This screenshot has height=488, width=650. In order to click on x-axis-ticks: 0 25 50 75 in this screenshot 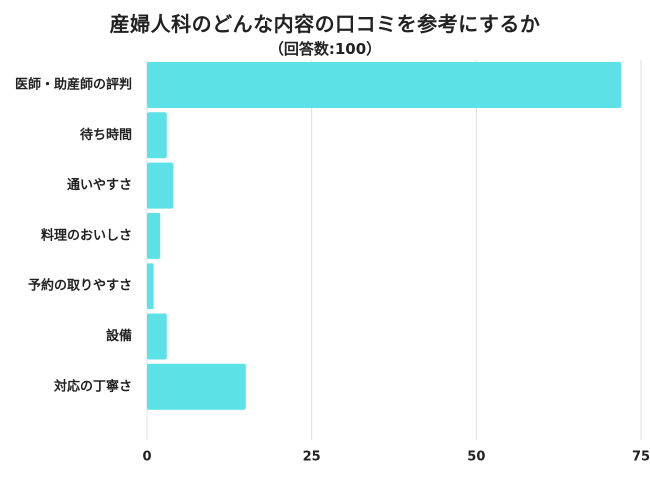, I will do `click(396, 457)`.